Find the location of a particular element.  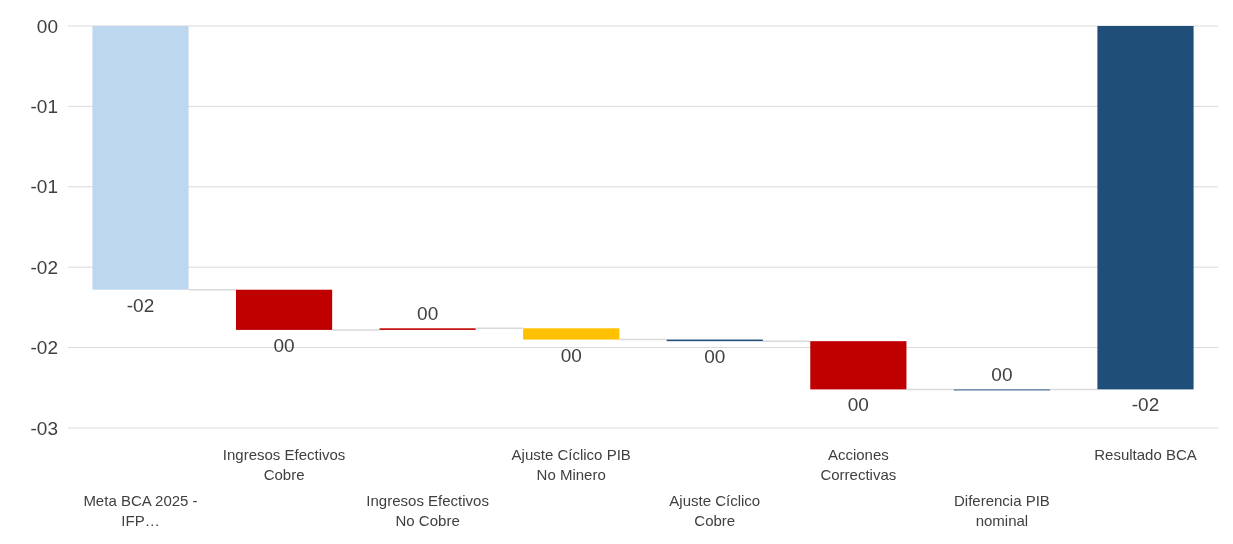

y-tick-label: 00 is located at coordinates (47, 26).